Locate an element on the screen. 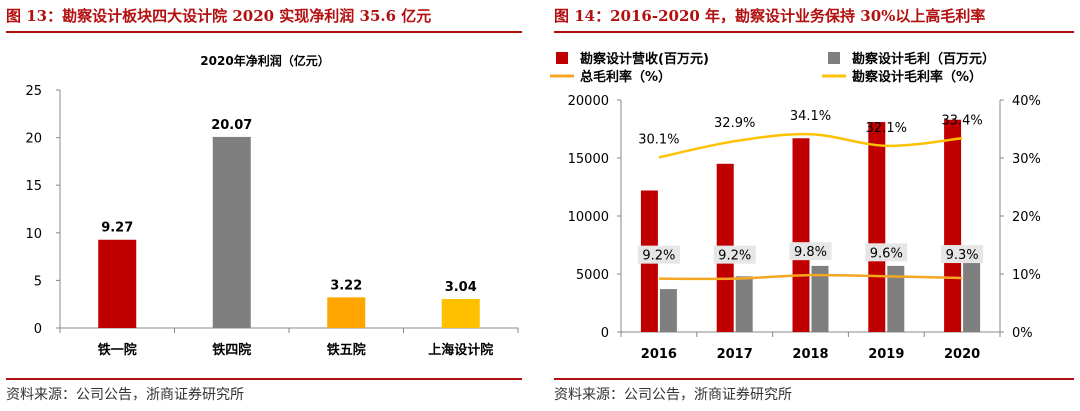 The height and width of the screenshot is (411, 1080). y-right-tick-label: 20% is located at coordinates (1026, 217).